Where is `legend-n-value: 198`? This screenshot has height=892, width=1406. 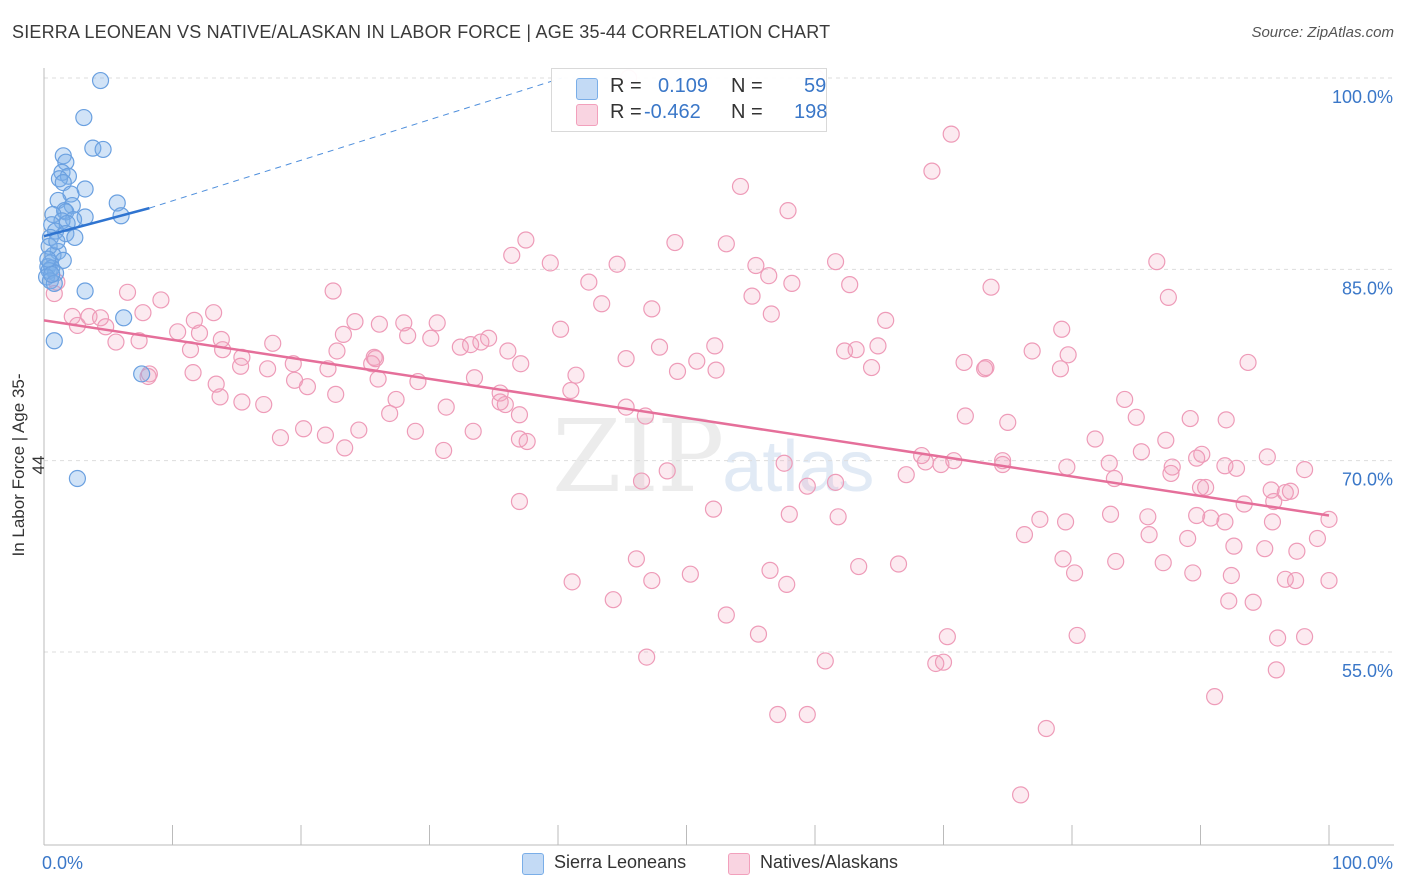
legend-n-value: 198 is located at coordinates (811, 112).